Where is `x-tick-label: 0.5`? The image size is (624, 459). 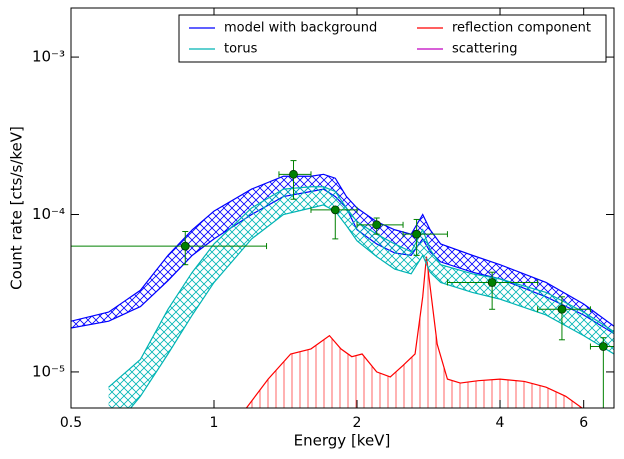 x-tick-label: 0.5 is located at coordinates (71, 423).